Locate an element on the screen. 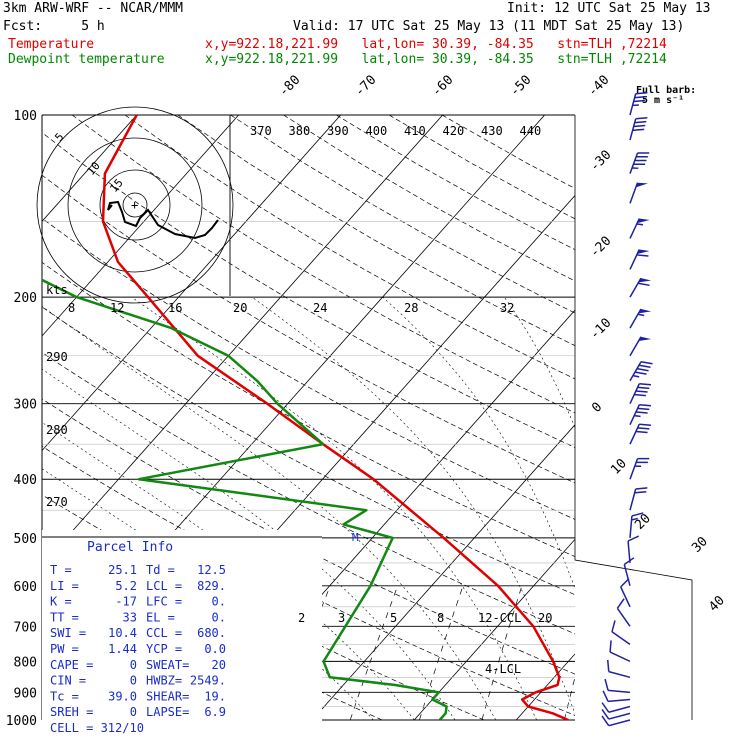 This screenshot has height=740, width=740. mixing-low-label: 20 is located at coordinates (545, 618).